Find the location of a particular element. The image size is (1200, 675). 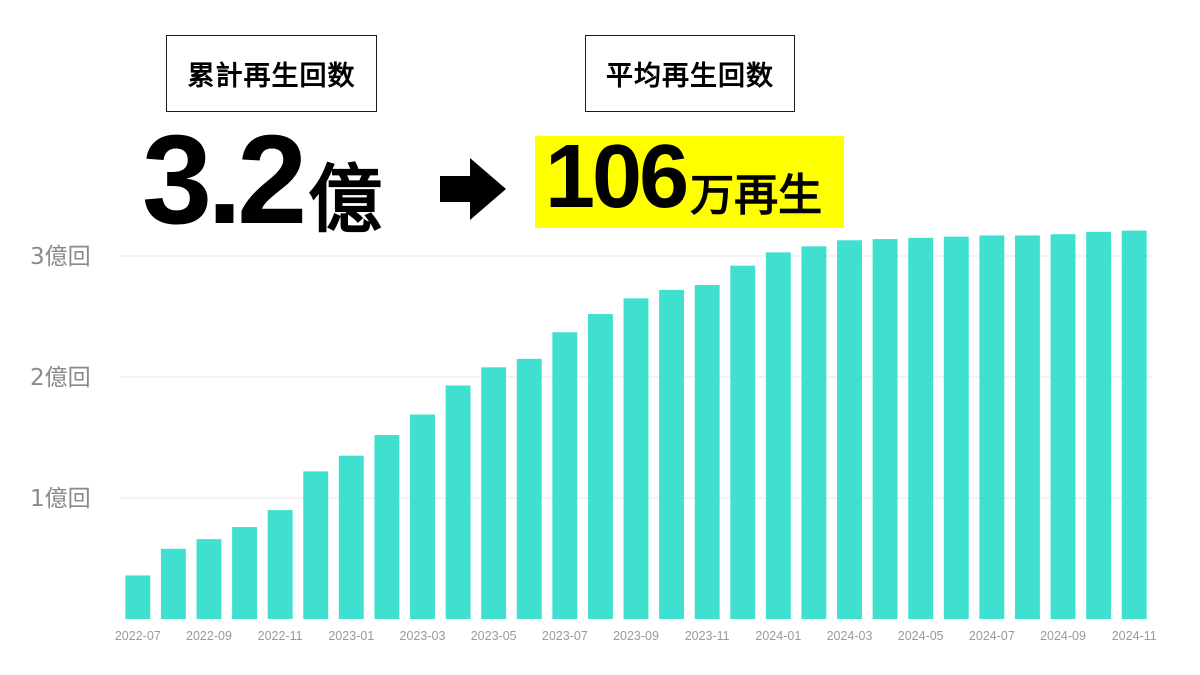

total-plays-number: 3.2 is located at coordinates (224, 179).